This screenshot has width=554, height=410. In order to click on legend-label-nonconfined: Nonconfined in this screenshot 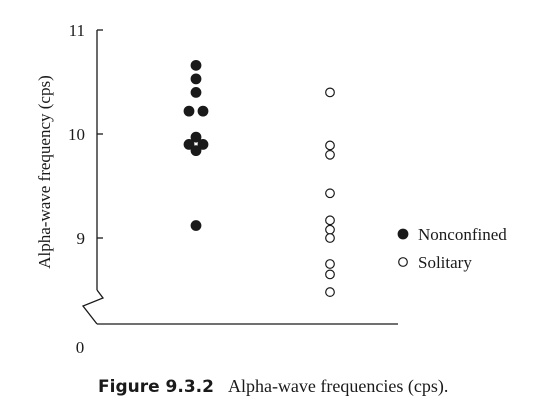, I will do `click(462, 234)`.